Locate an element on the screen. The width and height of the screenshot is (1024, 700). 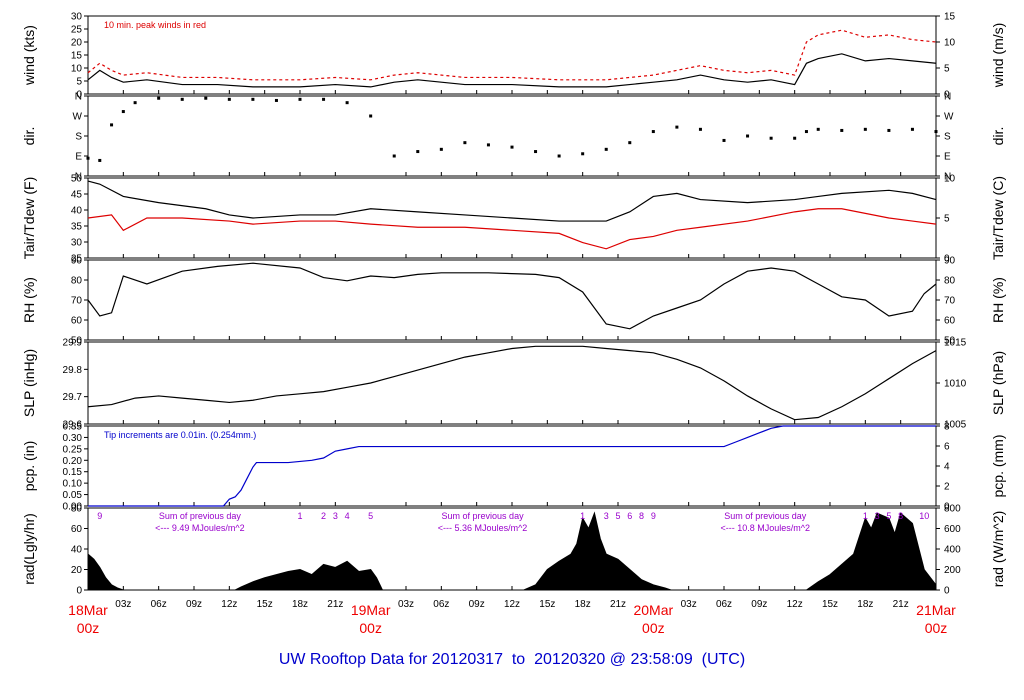
left-tick-label: 0.15 is located at coordinates (73, 472).